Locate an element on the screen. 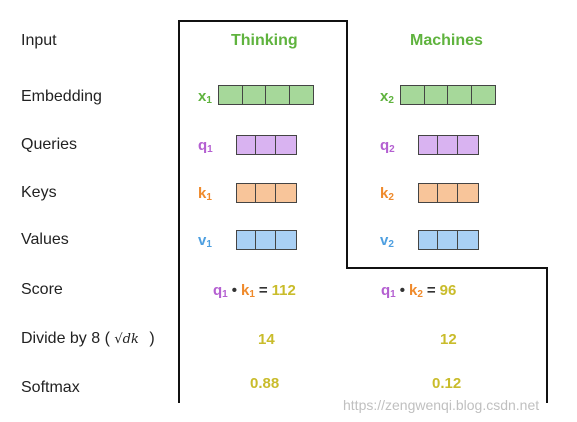 The width and height of the screenshot is (577, 422). sqrt-dk: √dk is located at coordinates (126, 339).